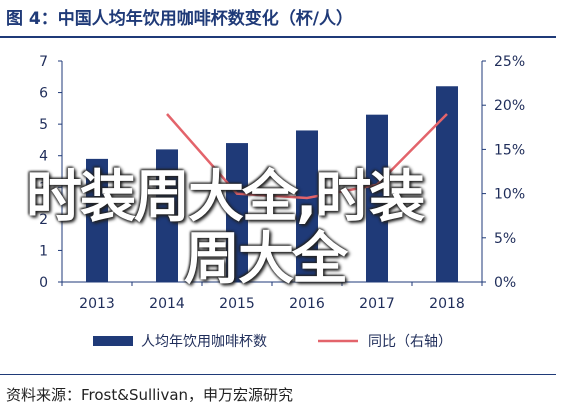 This screenshot has height=412, width=566. What do you see at coordinates (43, 125) in the screenshot?
I see `left-axis-tick-label: 5` at bounding box center [43, 125].